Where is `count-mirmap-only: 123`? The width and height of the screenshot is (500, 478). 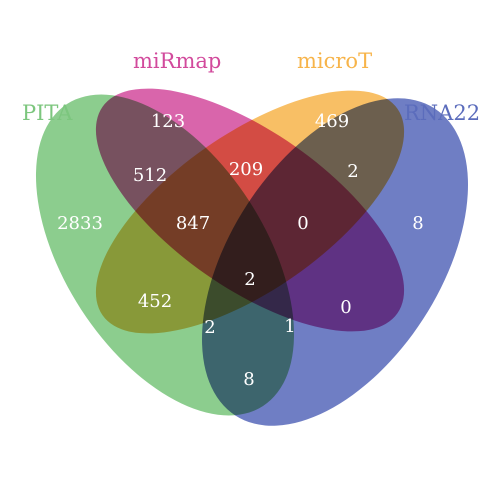
count-mirmap-only: 123 is located at coordinates (168, 121).